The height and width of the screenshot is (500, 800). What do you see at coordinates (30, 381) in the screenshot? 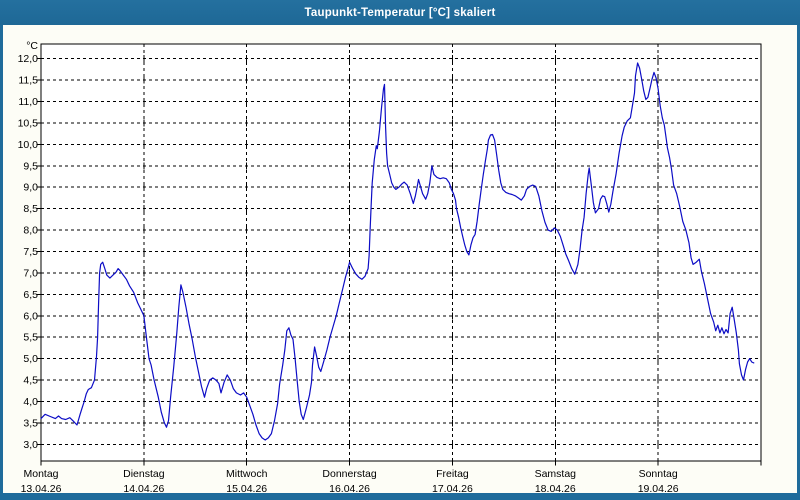
I see `svg-text: 4,5` at bounding box center [30, 381].